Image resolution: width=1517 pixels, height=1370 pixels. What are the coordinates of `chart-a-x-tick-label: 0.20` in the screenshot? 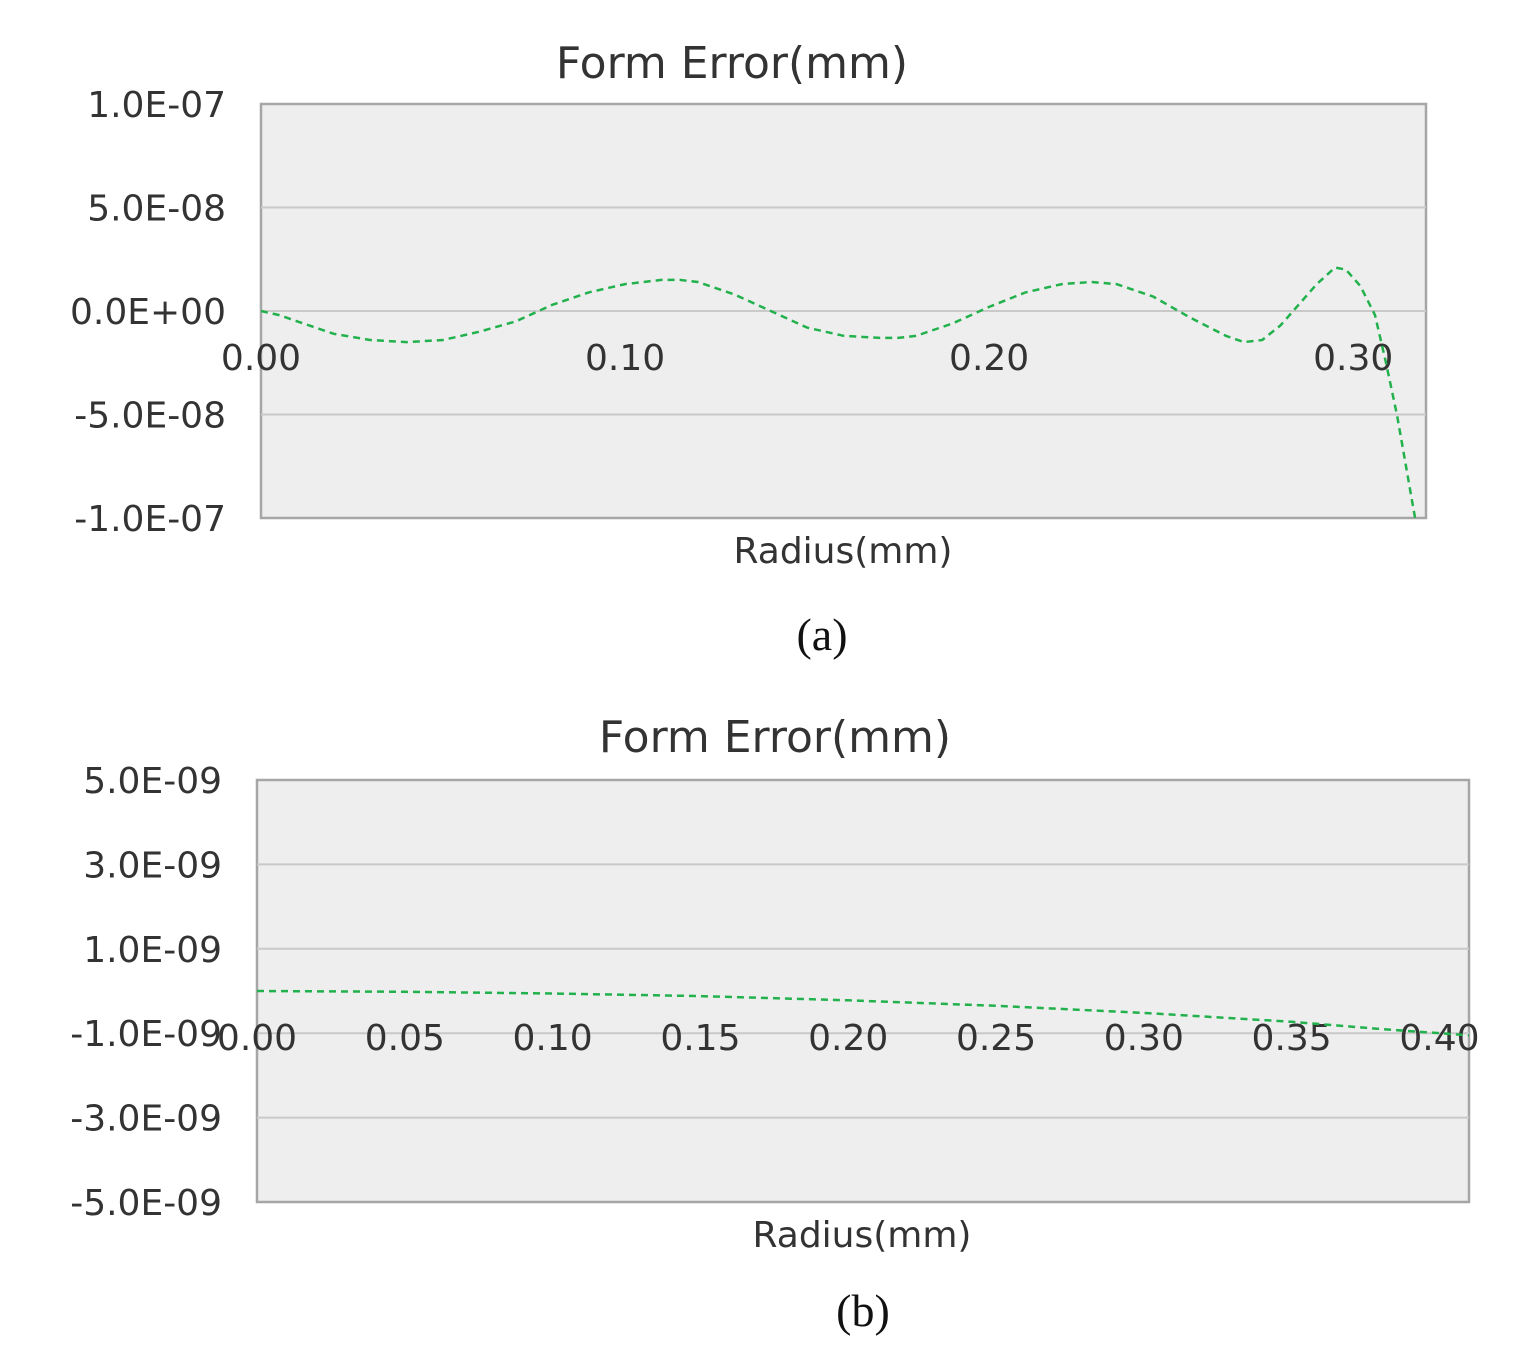 It's located at (989, 358).